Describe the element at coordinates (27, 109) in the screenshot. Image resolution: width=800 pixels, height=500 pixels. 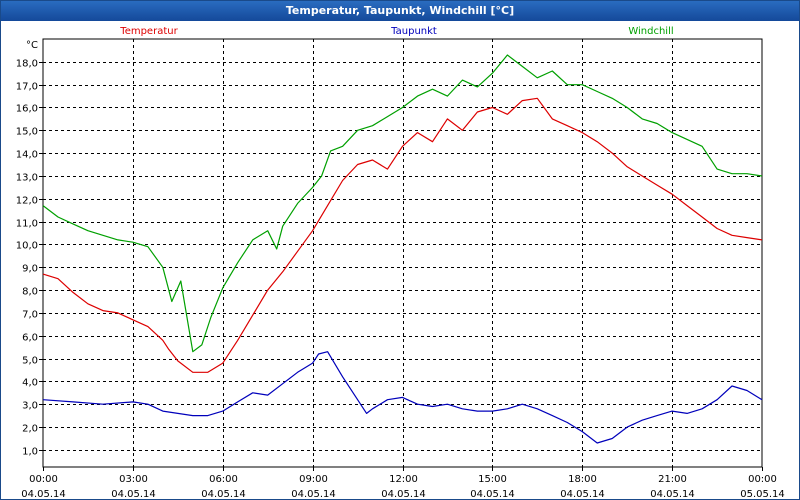
I see `y-tick-label: 16,0` at that location.